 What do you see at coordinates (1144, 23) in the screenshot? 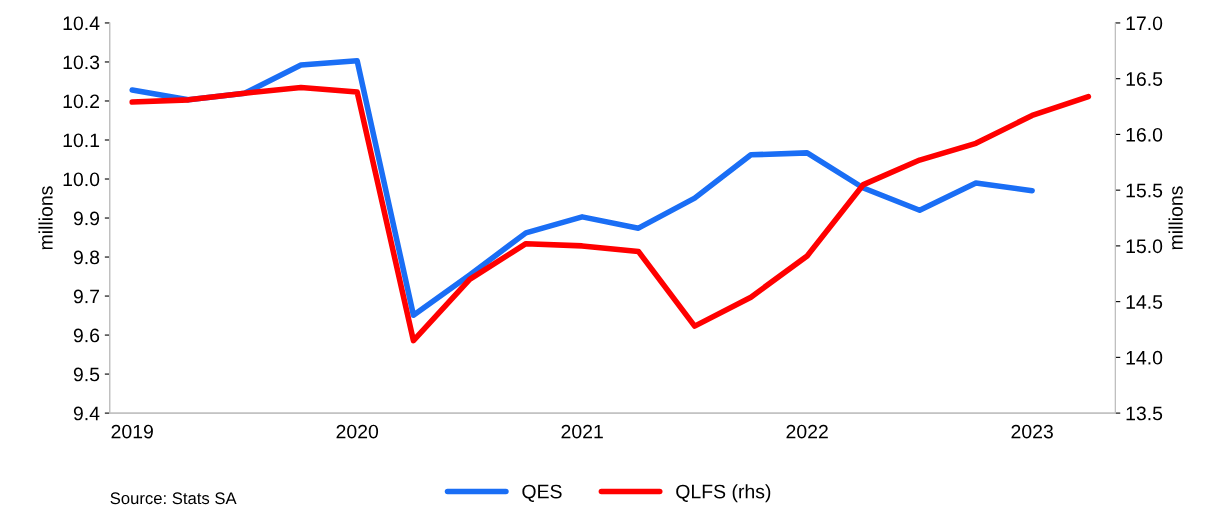
I see `y2-tick-label: 17.0` at bounding box center [1144, 23].